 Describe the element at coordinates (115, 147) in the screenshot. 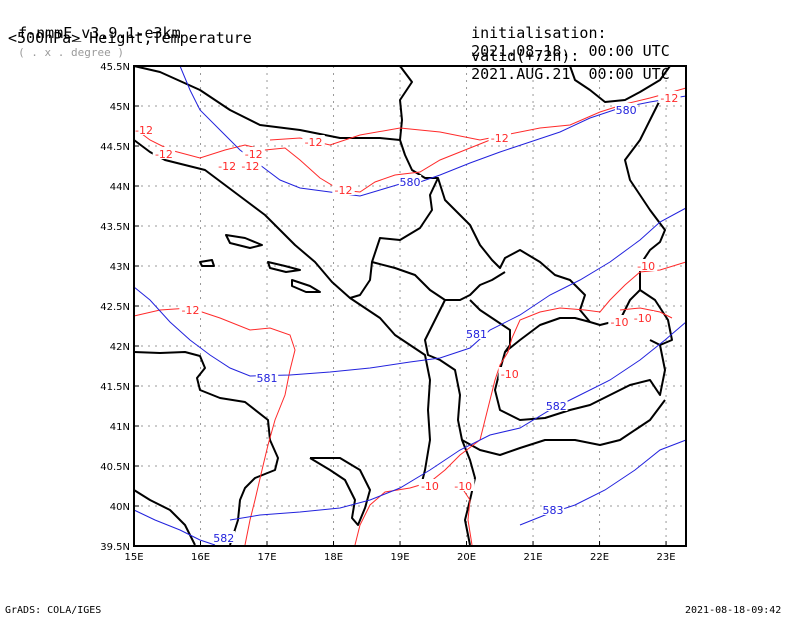

I see `lat-tick-label: 44.5N` at that location.